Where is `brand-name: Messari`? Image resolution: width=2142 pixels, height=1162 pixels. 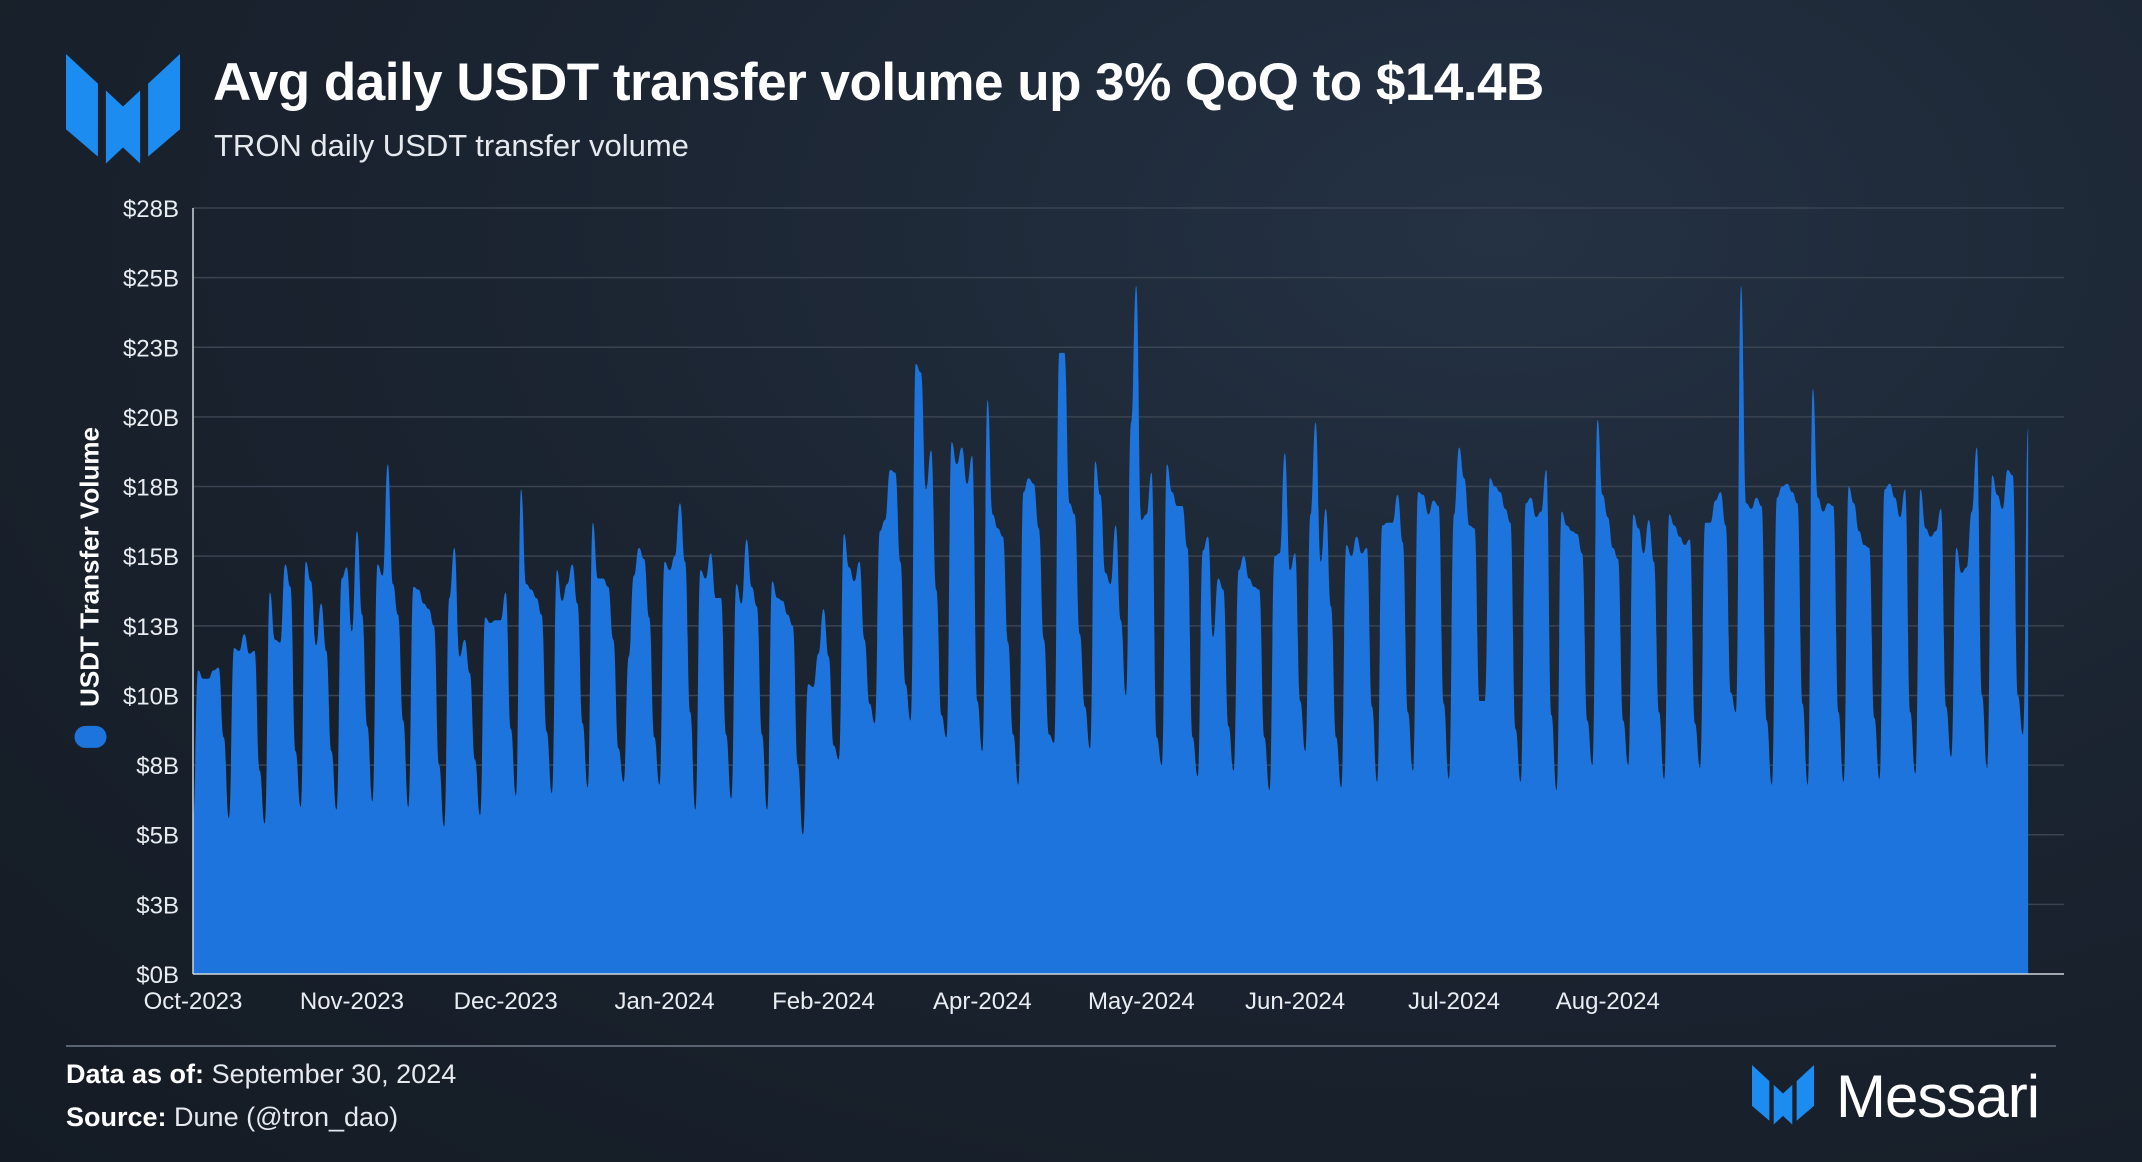
brand-name: Messari is located at coordinates (1938, 1096).